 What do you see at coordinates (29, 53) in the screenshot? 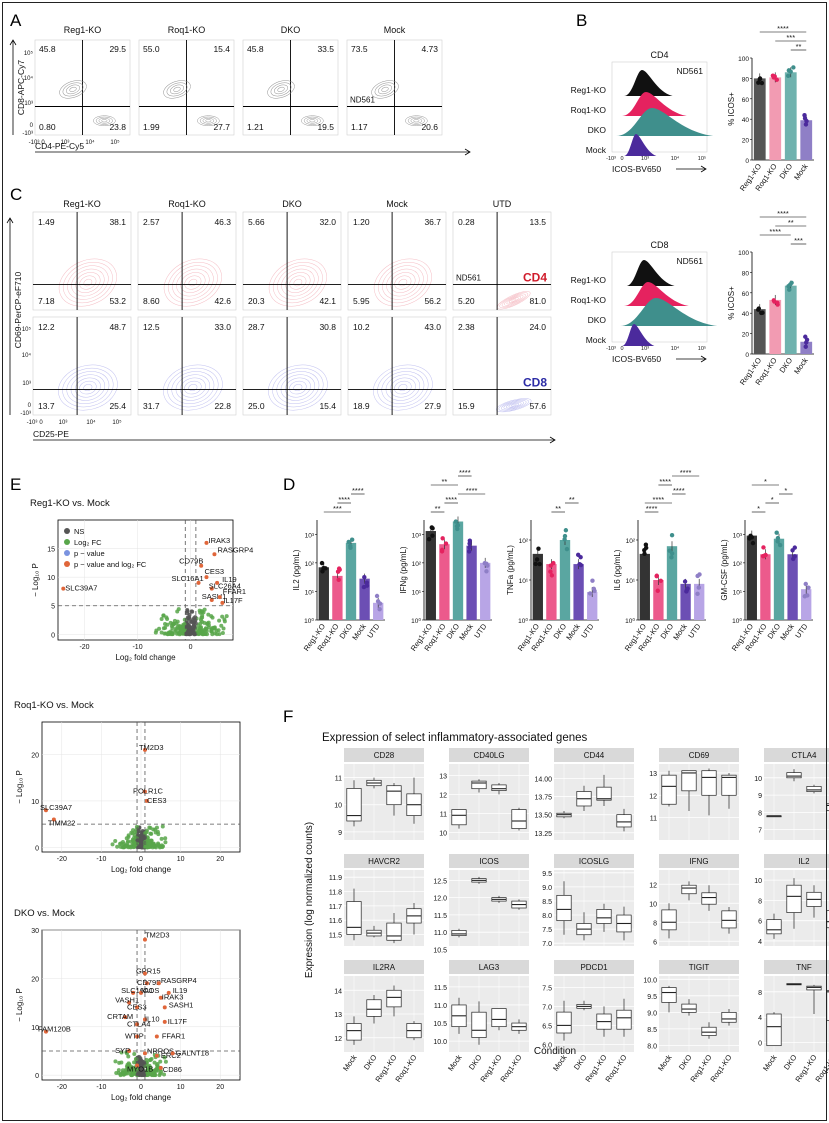
I see `flow-a-ytick: 10⁵` at bounding box center [29, 53].